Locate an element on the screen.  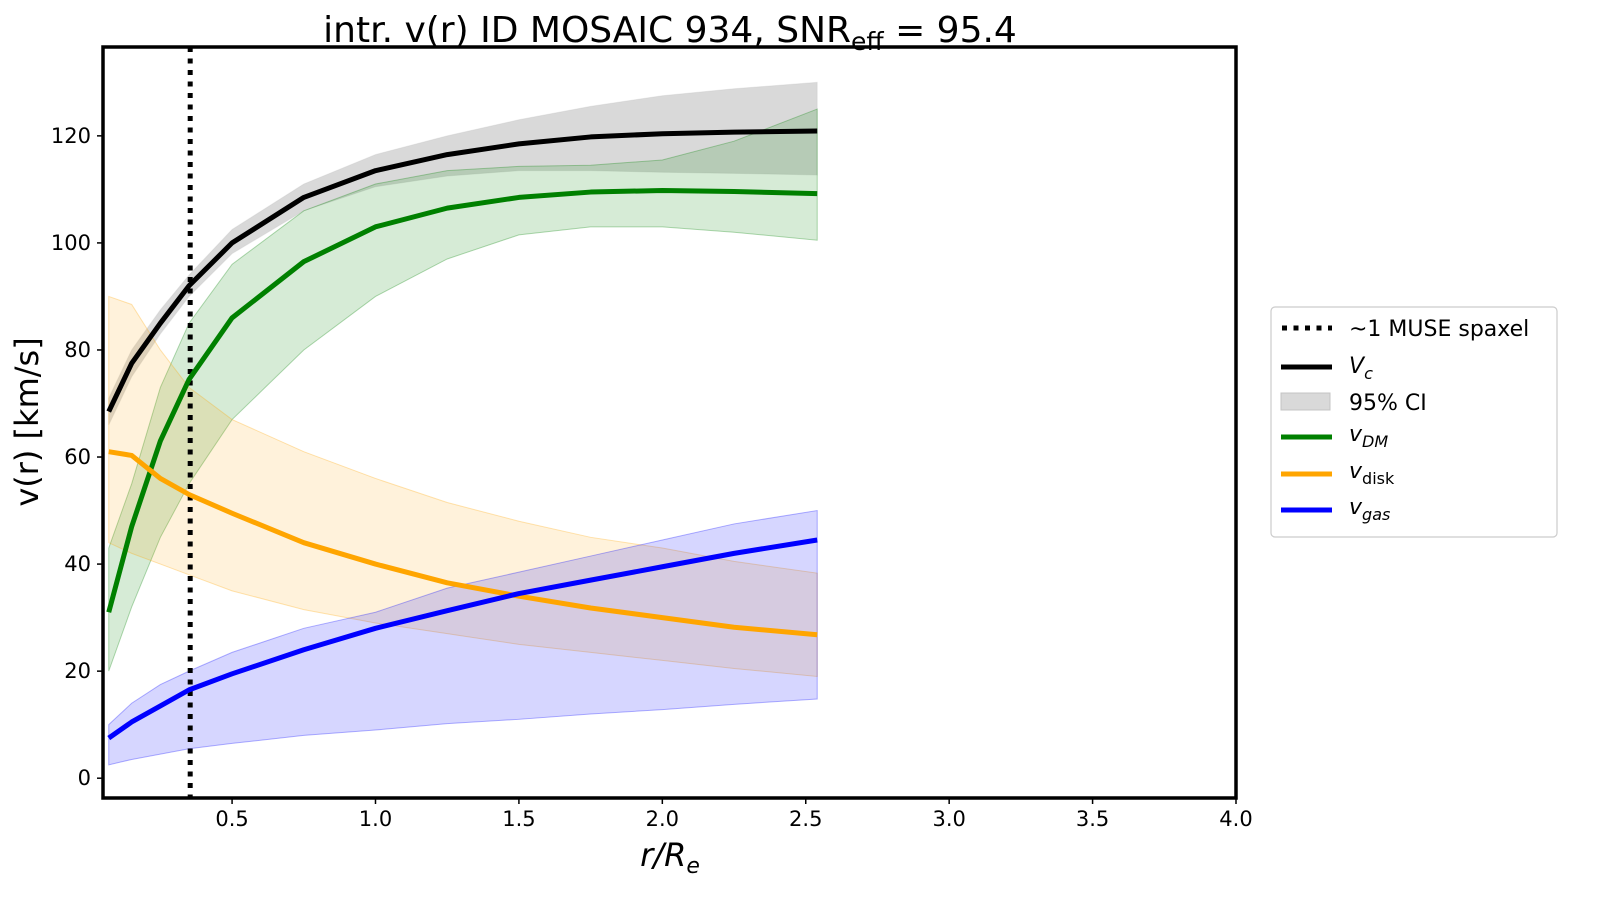
legend-label-vdm: vDM is located at coordinates (1368, 436).